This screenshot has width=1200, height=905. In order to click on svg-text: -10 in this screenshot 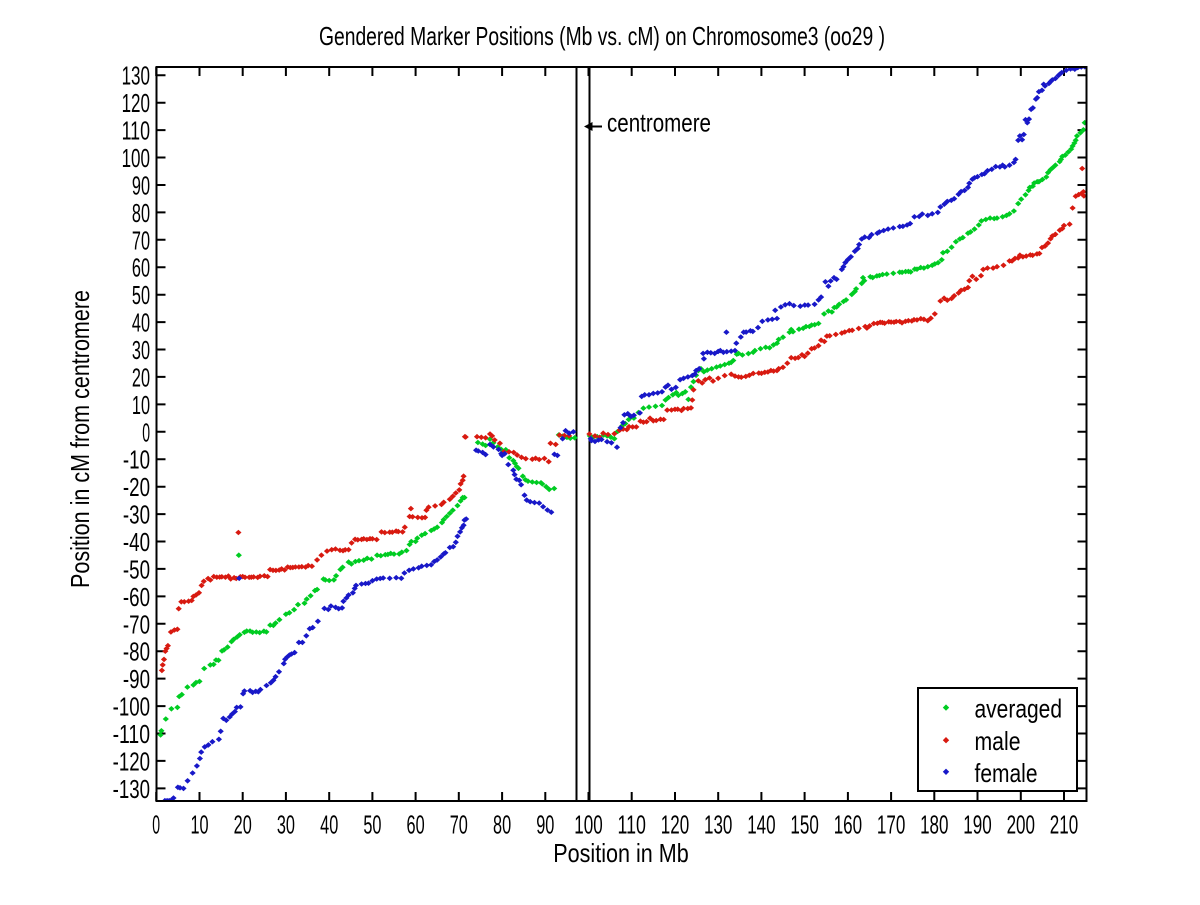, I will do `click(136, 460)`.